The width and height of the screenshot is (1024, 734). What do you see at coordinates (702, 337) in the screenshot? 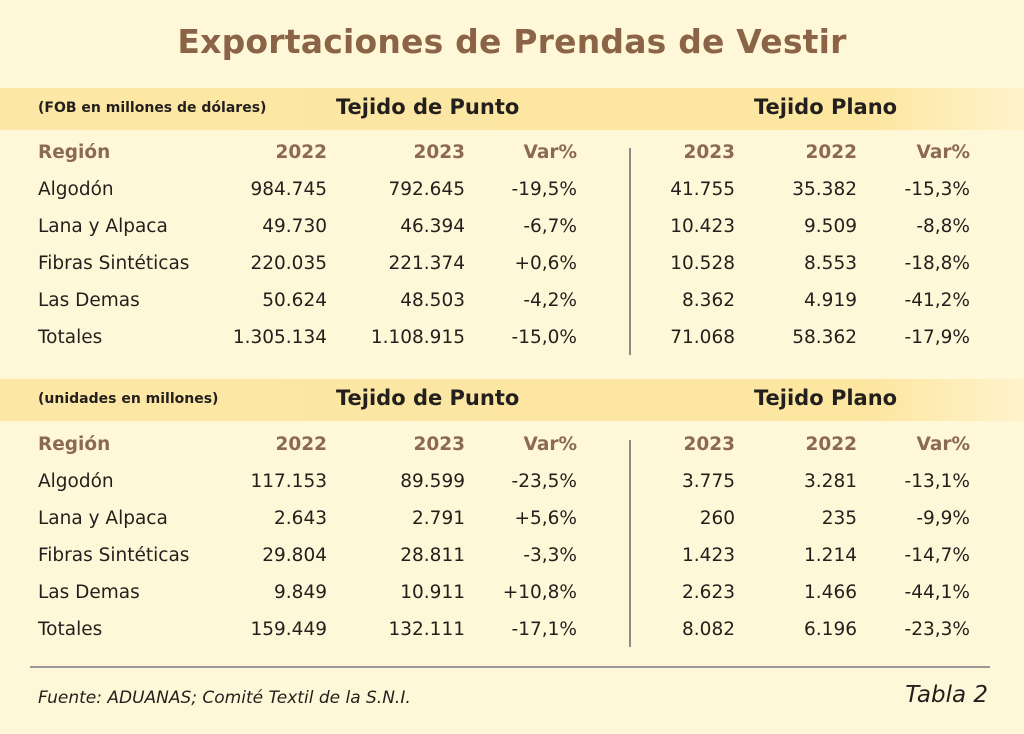
I see `table-cell: 71.068` at bounding box center [702, 337].